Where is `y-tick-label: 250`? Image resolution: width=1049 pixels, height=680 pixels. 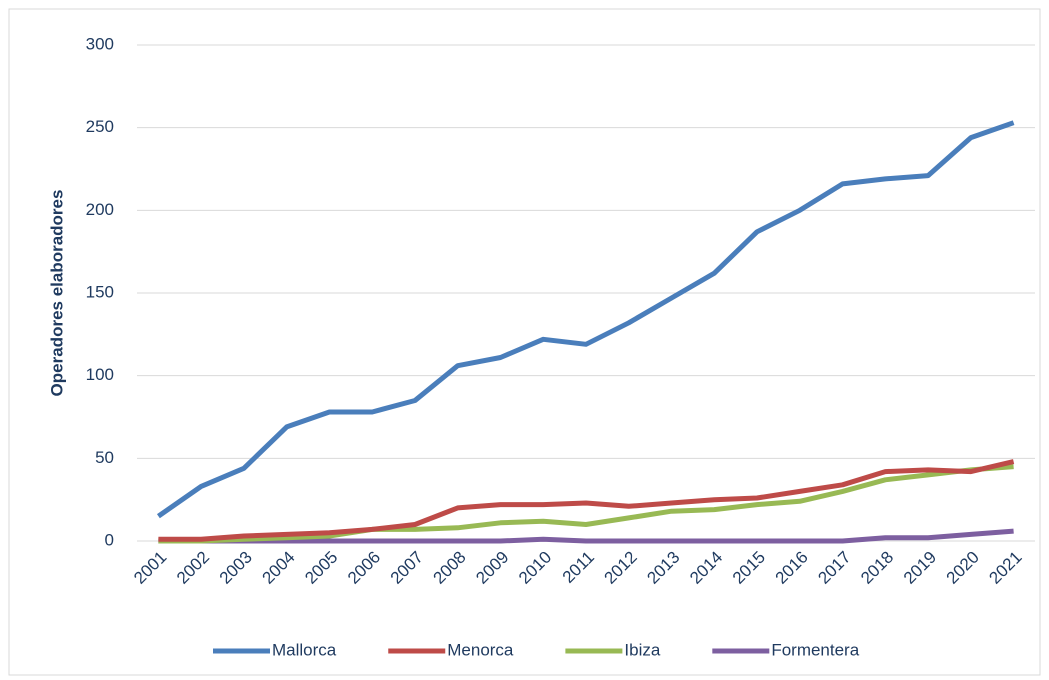
y-tick-label: 250 is located at coordinates (100, 126).